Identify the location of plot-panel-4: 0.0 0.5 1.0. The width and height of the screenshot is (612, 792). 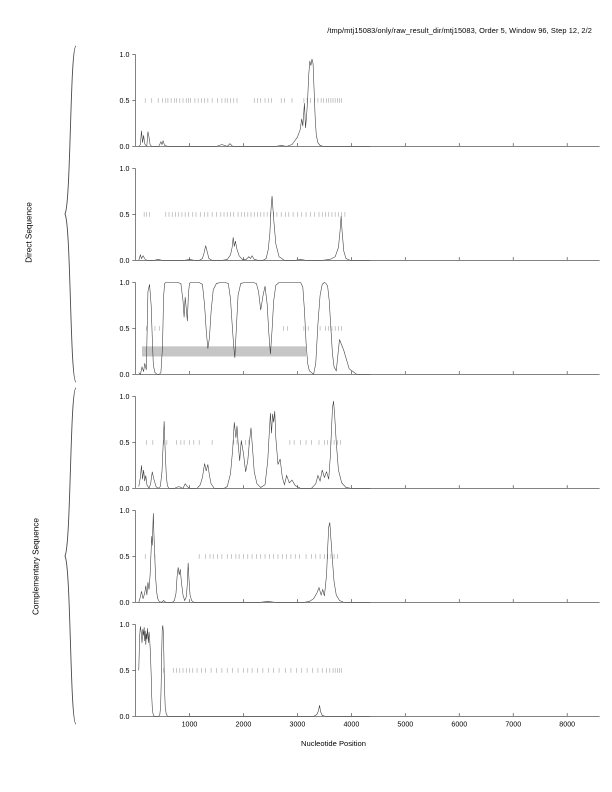
(343, 449).